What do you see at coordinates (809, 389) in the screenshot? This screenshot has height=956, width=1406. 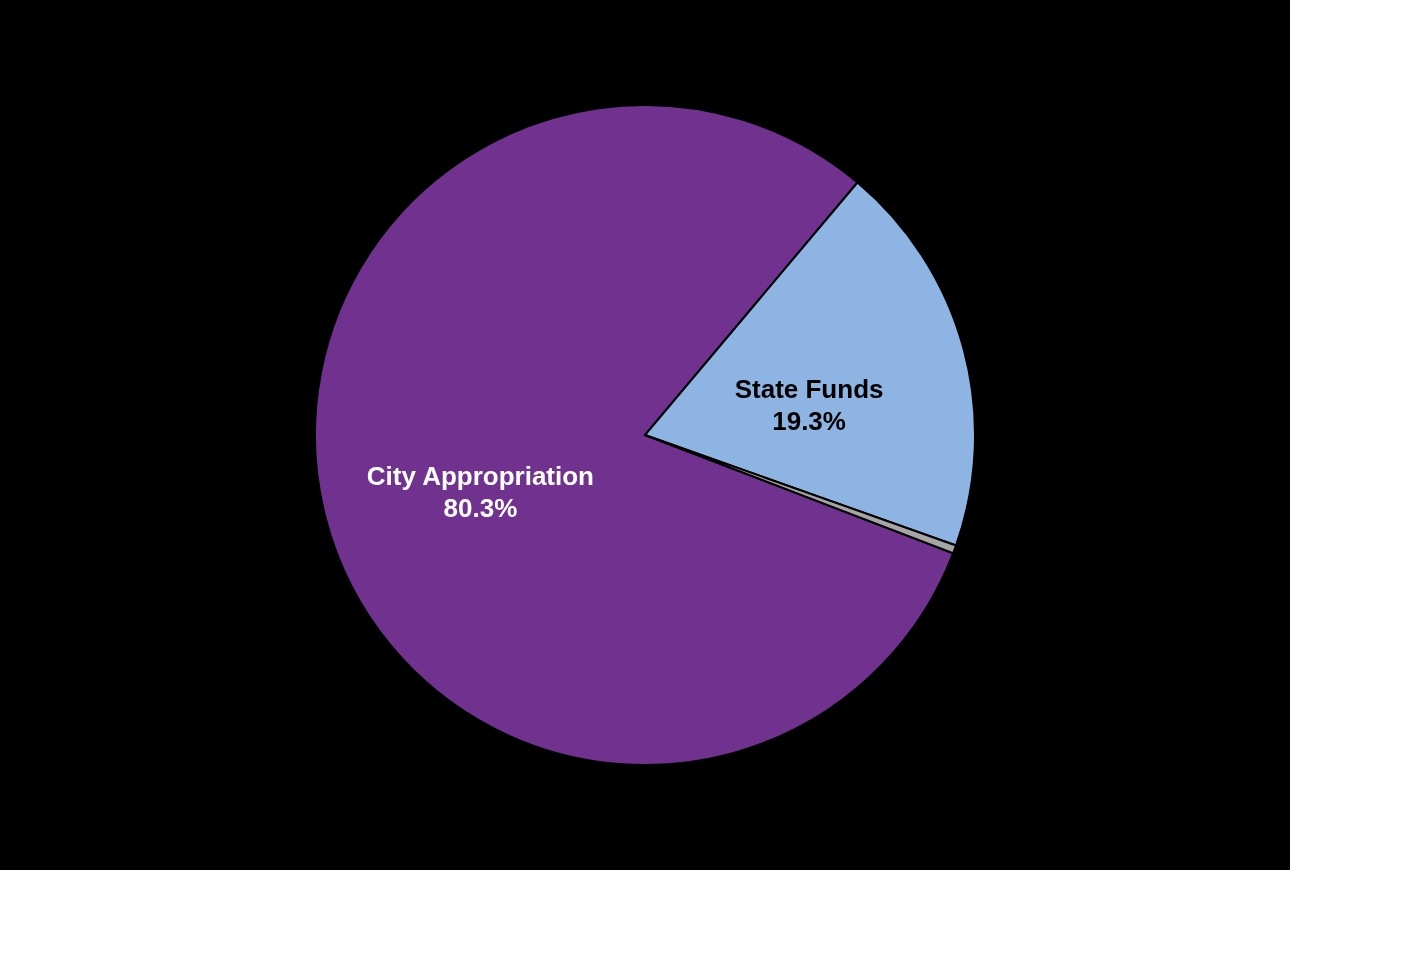 I see `slice-label: State Funds` at bounding box center [809, 389].